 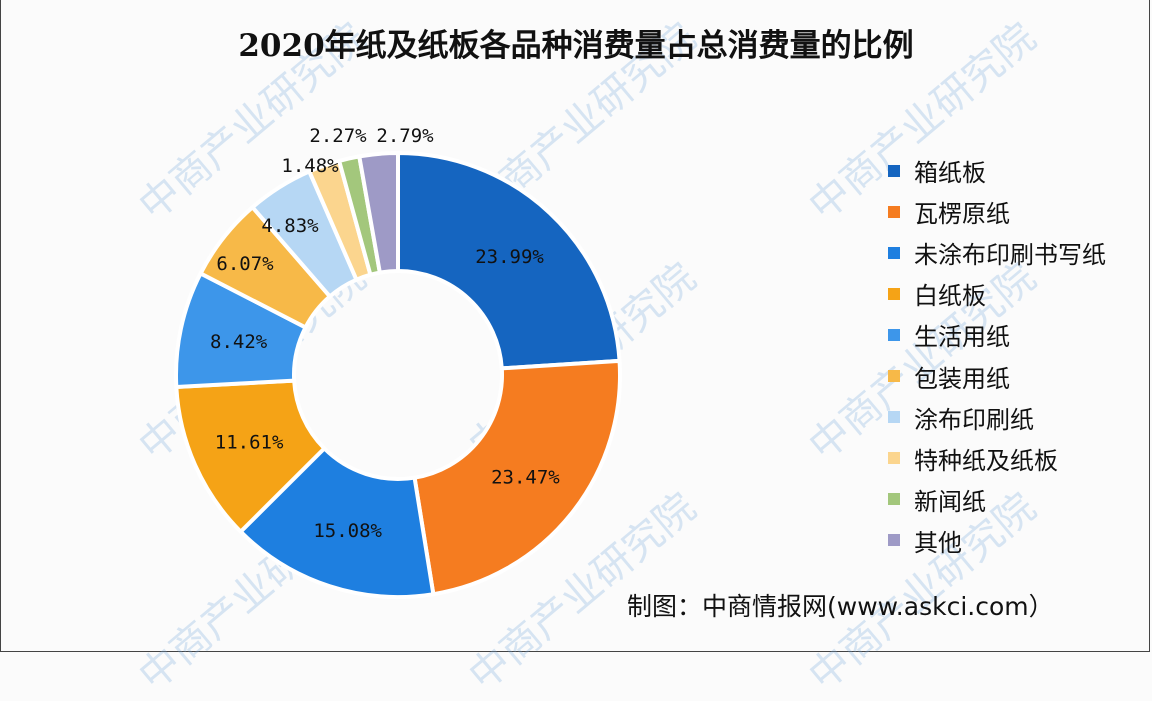 I want to click on slice-label: 2.27%, so click(x=338, y=136).